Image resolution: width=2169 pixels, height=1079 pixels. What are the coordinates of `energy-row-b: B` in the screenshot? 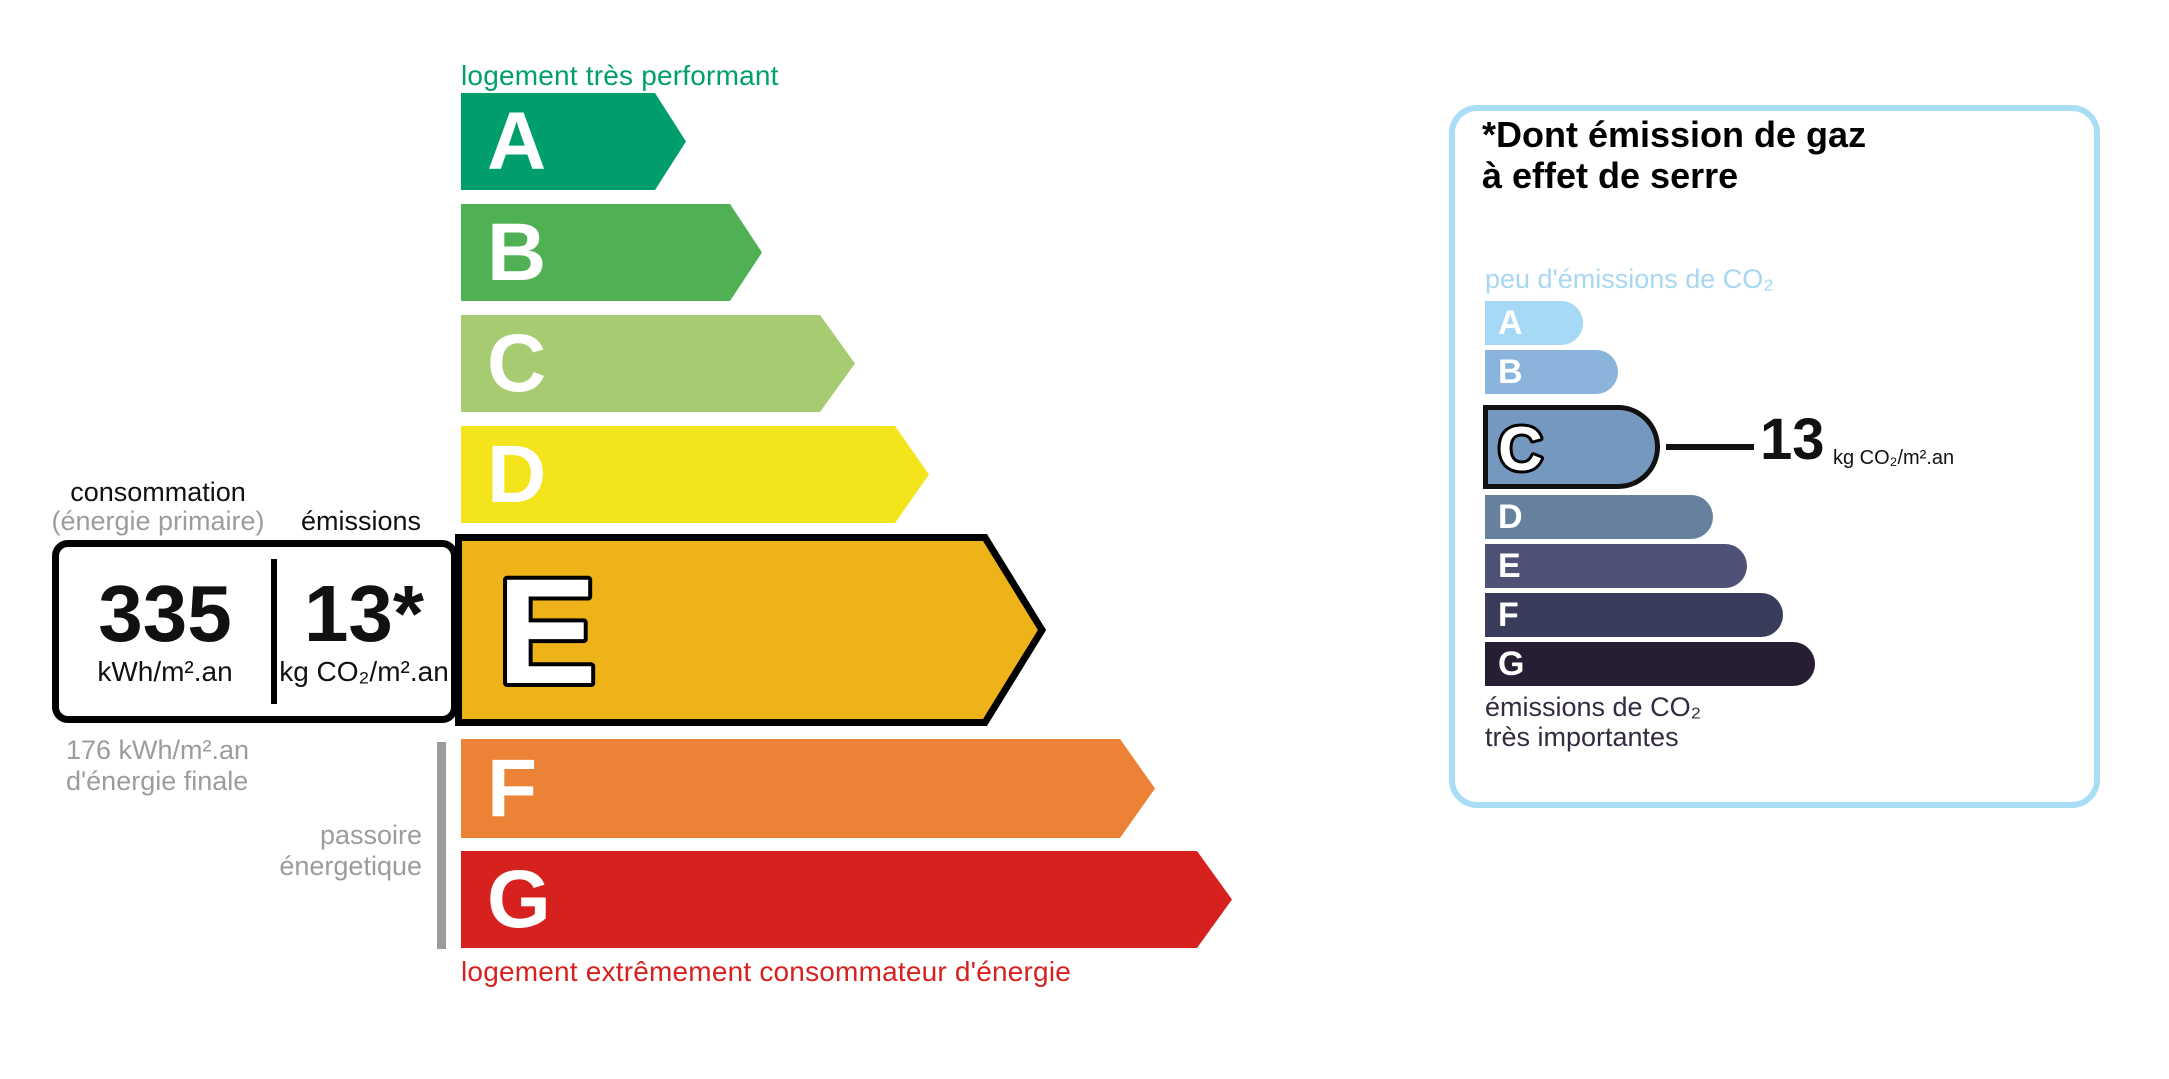 It's located at (611, 252).